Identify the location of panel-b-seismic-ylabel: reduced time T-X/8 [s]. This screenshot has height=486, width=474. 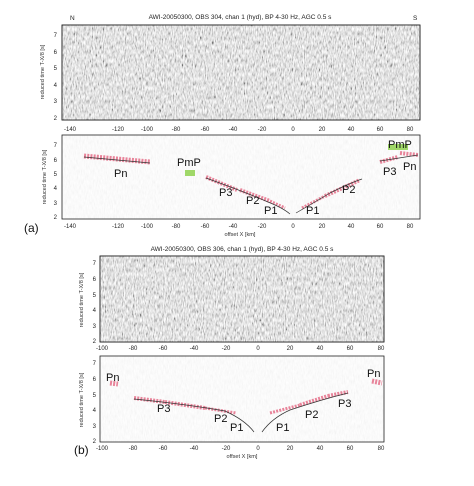
(82, 299).